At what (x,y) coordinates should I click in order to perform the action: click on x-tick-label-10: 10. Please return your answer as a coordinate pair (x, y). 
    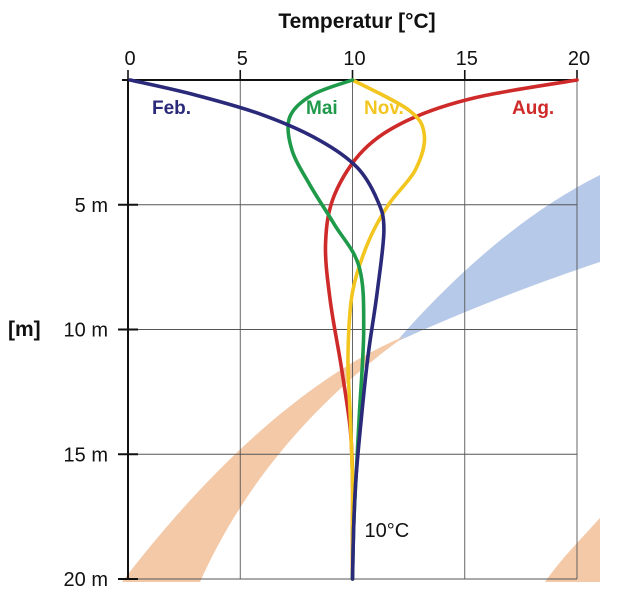
    Looking at the image, I should click on (354, 59).